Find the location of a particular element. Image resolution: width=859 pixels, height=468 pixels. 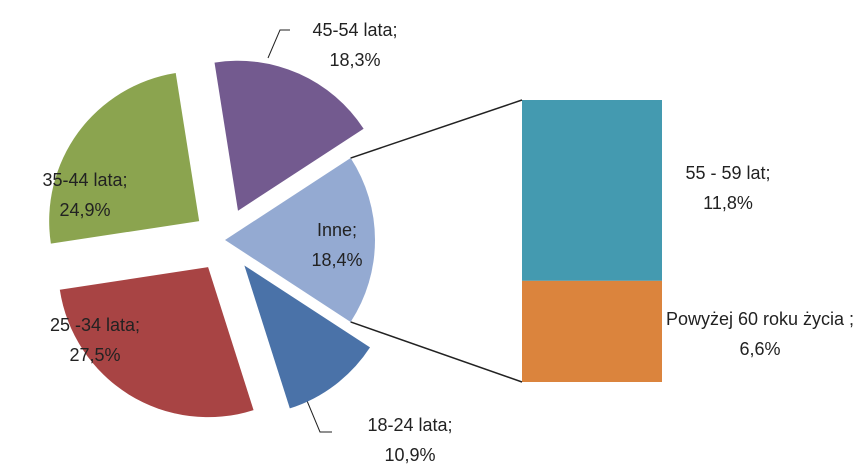

data-label: 18-24 lata; 10,9% is located at coordinates (410, 439).